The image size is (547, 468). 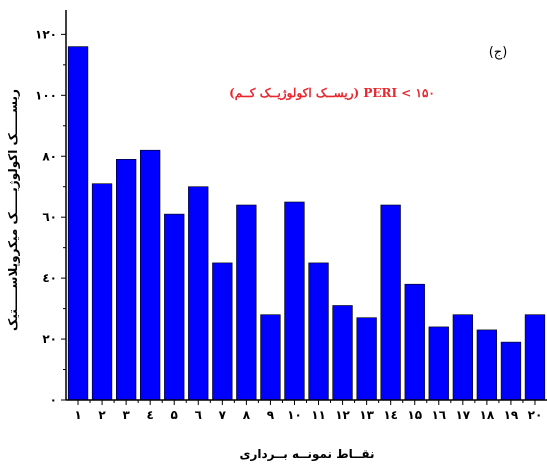 What do you see at coordinates (511, 415) in the screenshot?
I see `x-tick-label: ۱۹` at bounding box center [511, 415].